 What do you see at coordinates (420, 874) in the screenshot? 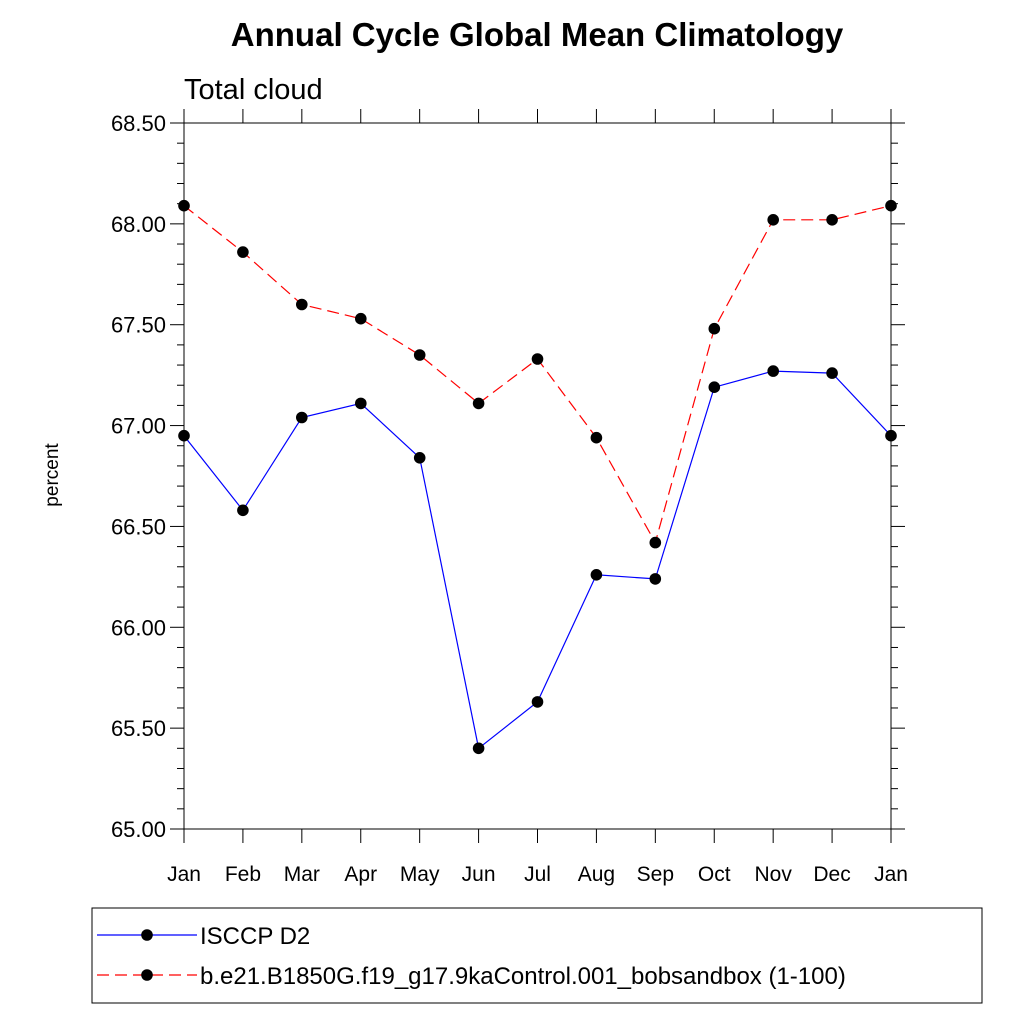
I see `x-tick-label: May` at bounding box center [420, 874].